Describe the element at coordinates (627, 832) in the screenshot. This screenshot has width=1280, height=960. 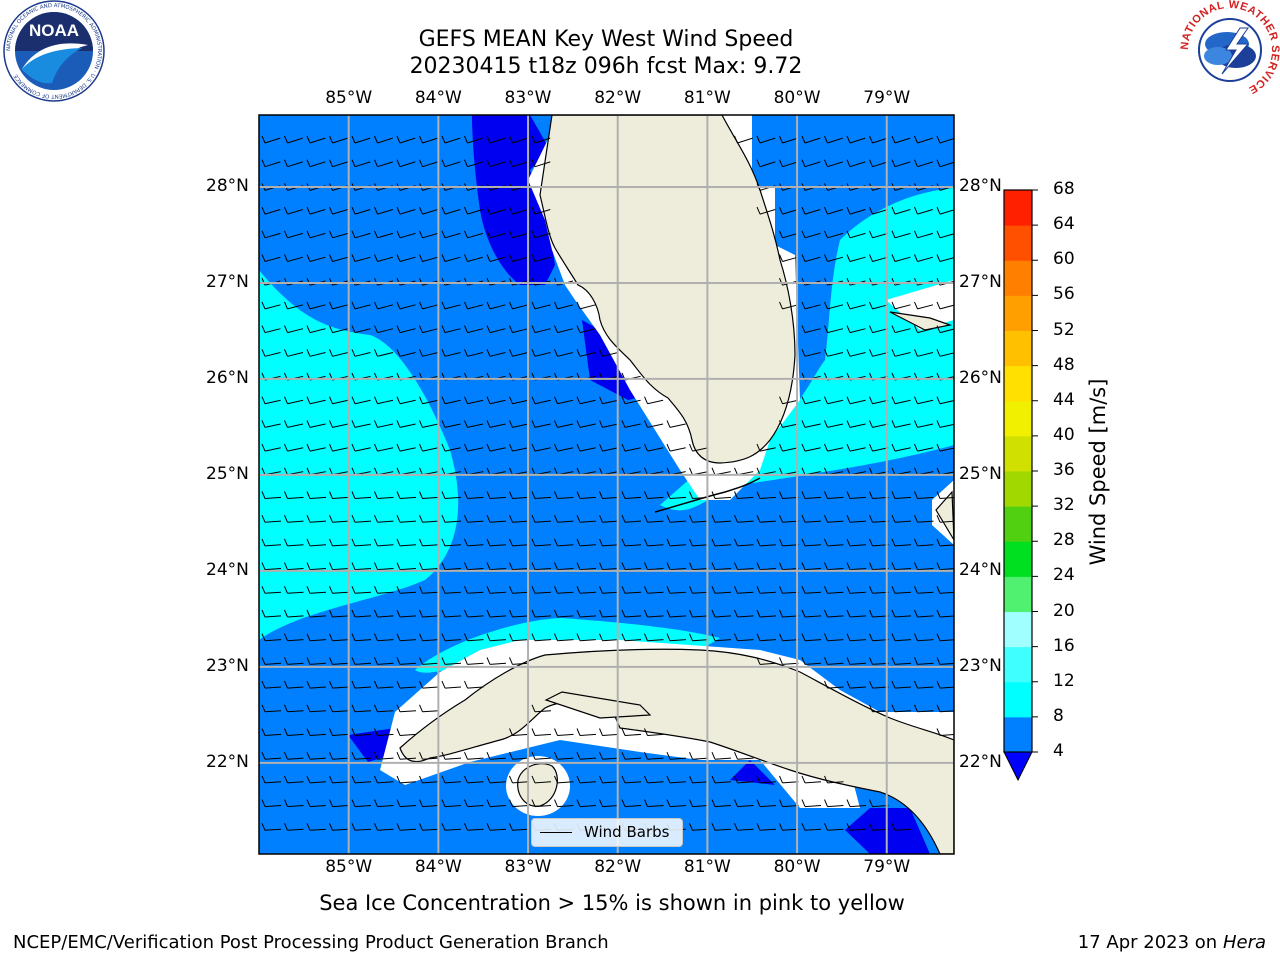
I see `legend-label: Wind Barbs` at that location.